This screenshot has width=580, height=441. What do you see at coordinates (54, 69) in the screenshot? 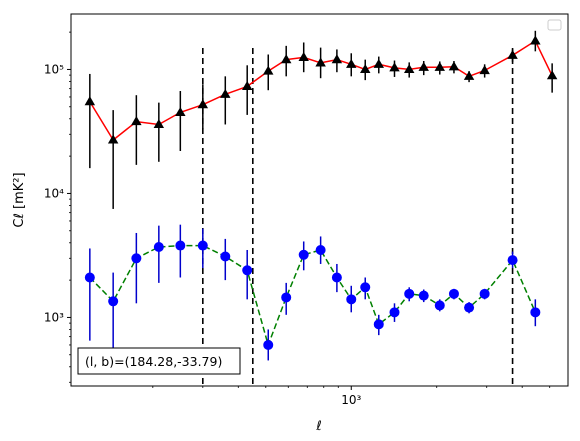
I see `y-tick-label: 10⁵` at bounding box center [54, 69].